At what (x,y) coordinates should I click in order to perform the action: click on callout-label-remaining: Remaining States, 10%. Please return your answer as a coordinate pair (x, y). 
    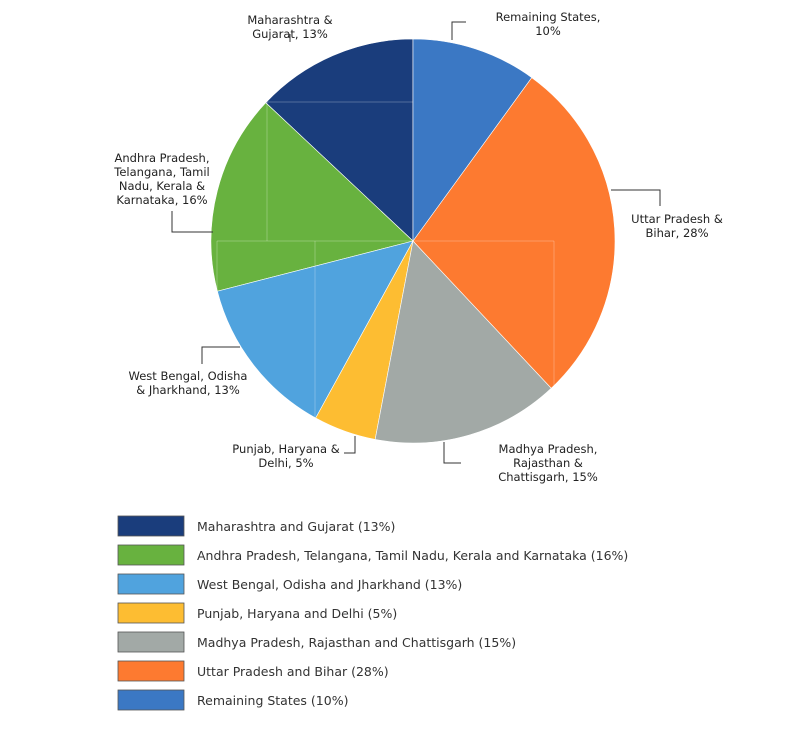
    Looking at the image, I should click on (548, 24).